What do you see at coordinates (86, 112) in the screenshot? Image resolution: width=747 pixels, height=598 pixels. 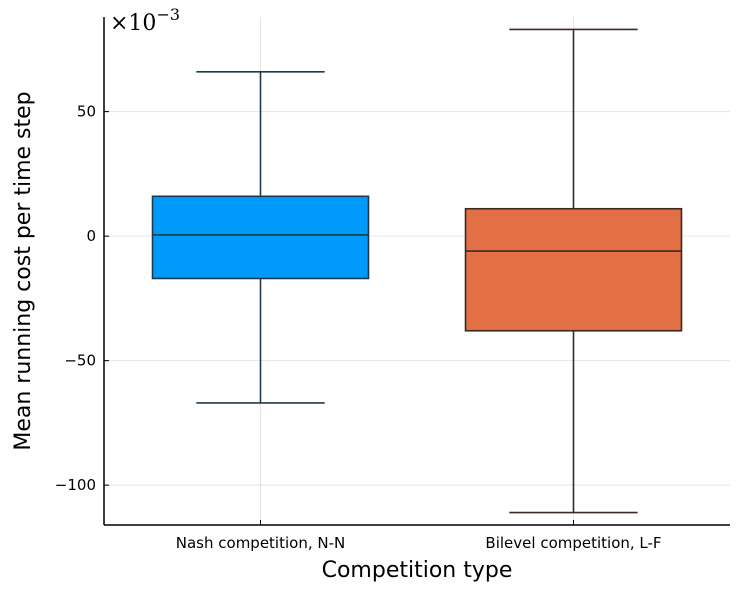 I see `y-tick-label: 50` at bounding box center [86, 112].